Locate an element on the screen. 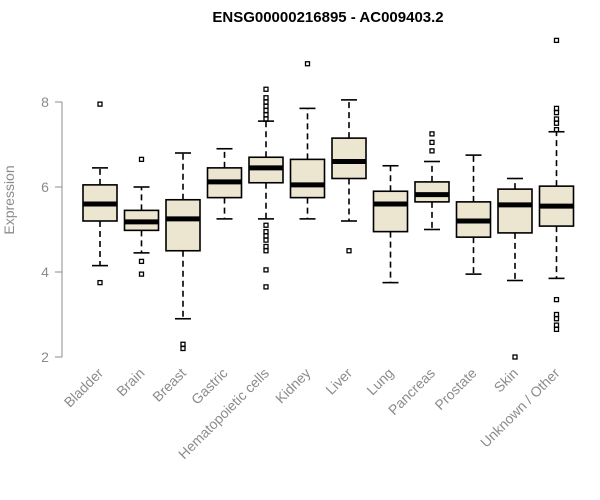 Image resolution: width=600 pixels, height=500 pixels. y-tick-label: 2 is located at coordinates (45, 357).